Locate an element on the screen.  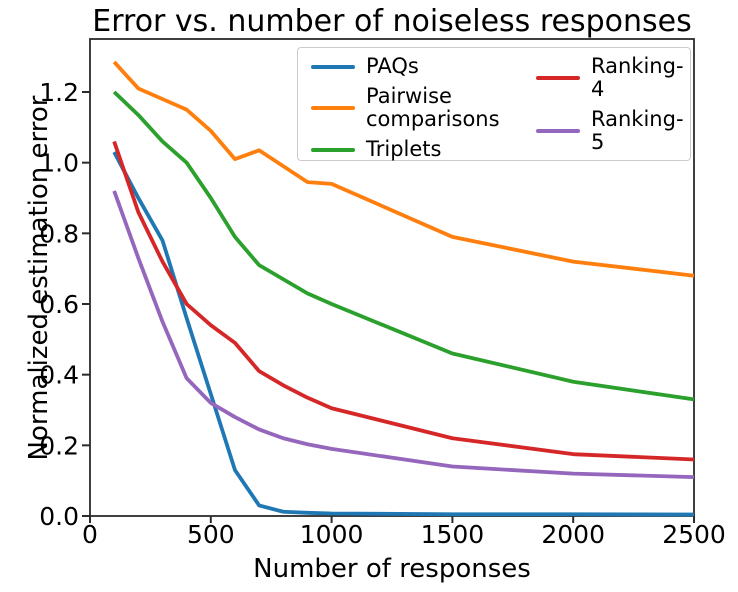
legend-column-1: PAQs Pairwise comparisons Triplets is located at coordinates (405, 108).